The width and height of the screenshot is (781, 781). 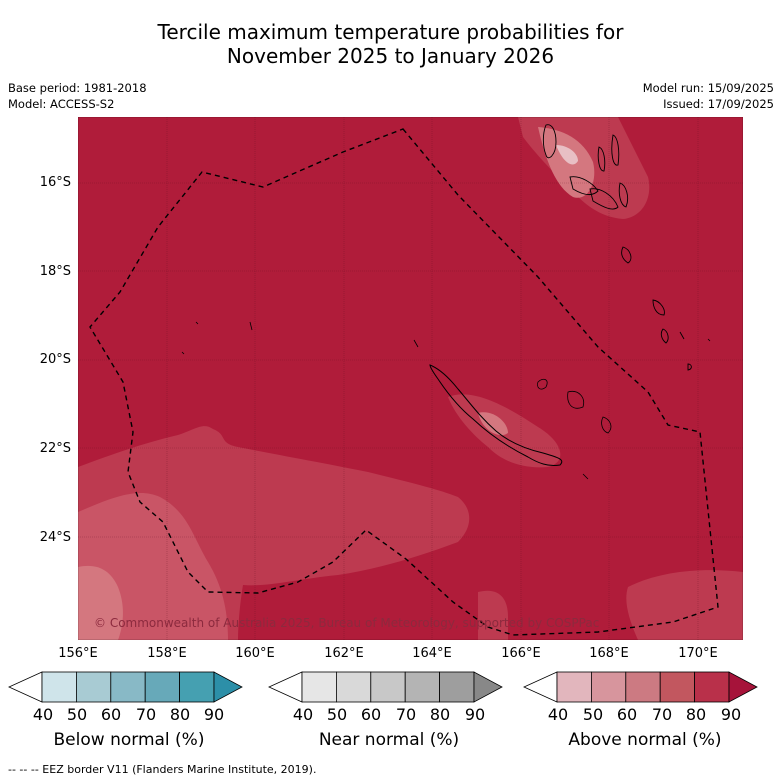 I want to click on below-tick-70: 70, so click(x=146, y=714).